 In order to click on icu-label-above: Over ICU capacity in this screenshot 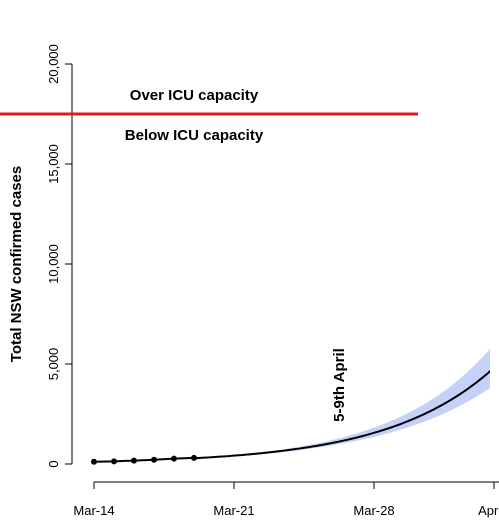, I will do `click(194, 95)`.